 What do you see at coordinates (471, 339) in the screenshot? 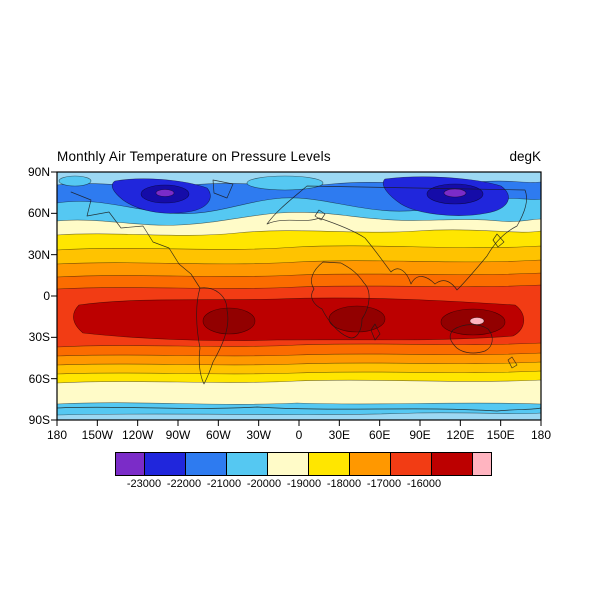
I see `coast-australia` at bounding box center [471, 339].